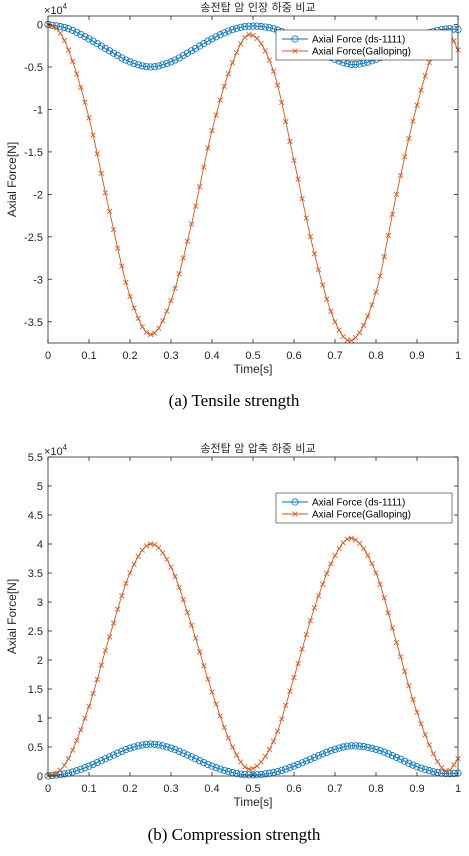  Describe the element at coordinates (65, 447) in the screenshot. I see `y-multiplier-exp: 4` at that location.